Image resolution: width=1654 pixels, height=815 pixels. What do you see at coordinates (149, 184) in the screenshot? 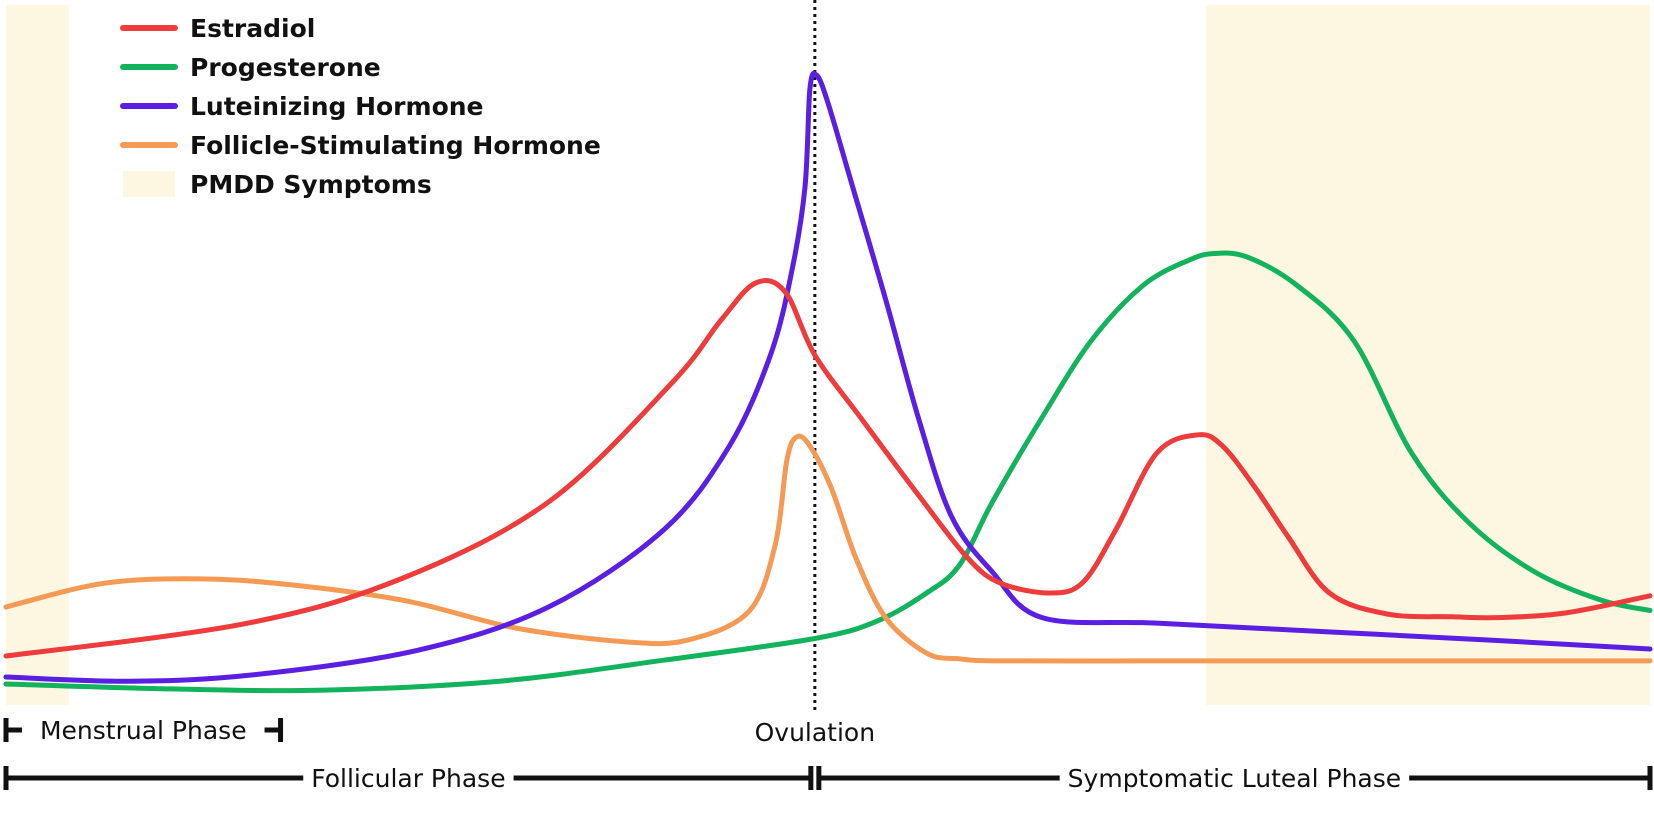
I see `legend-swatch-pmdd` at bounding box center [149, 184].